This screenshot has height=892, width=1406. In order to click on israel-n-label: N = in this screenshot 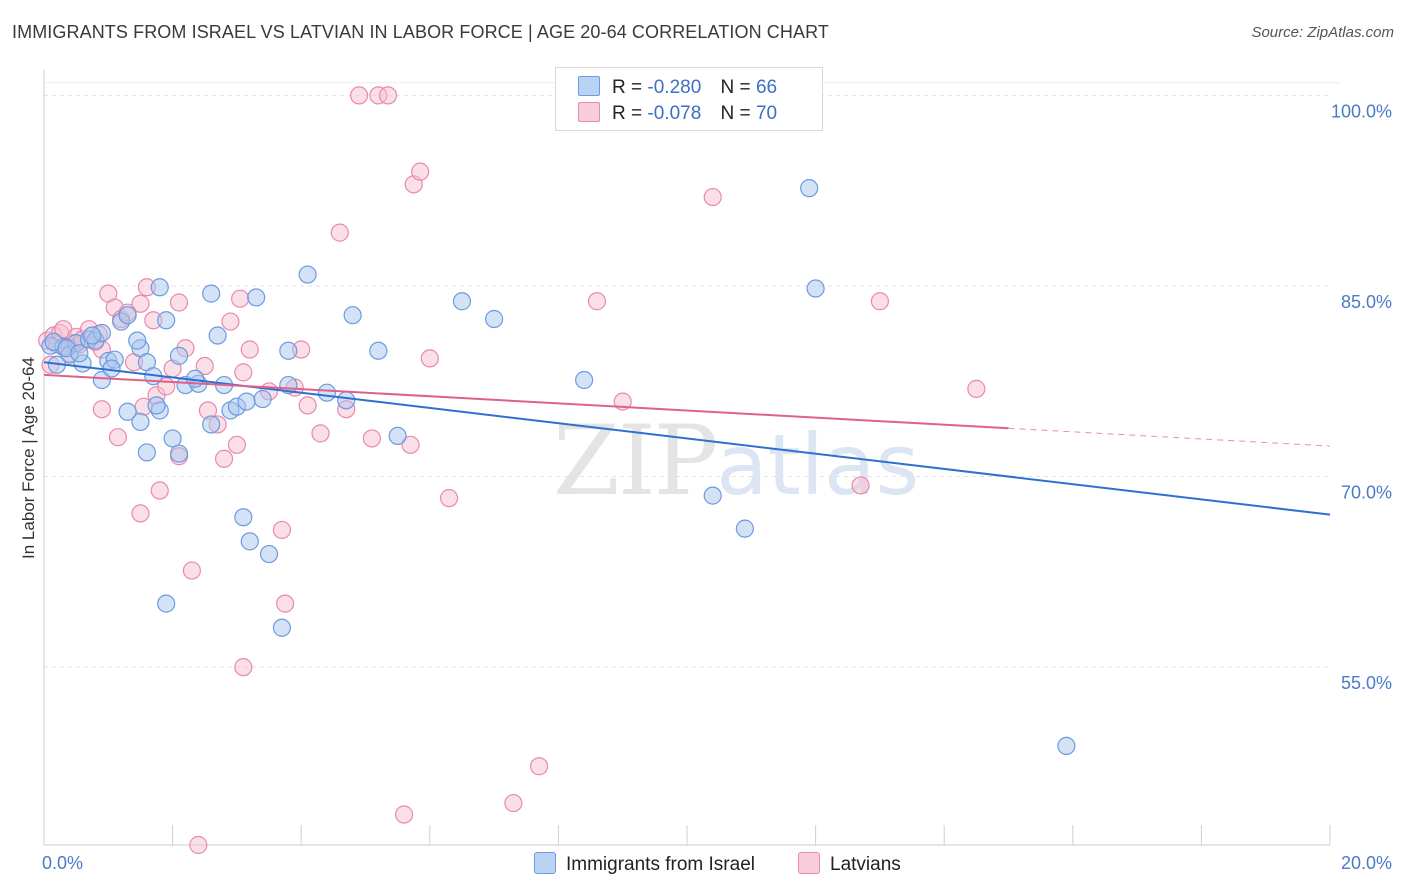, I will do `click(735, 87)`.